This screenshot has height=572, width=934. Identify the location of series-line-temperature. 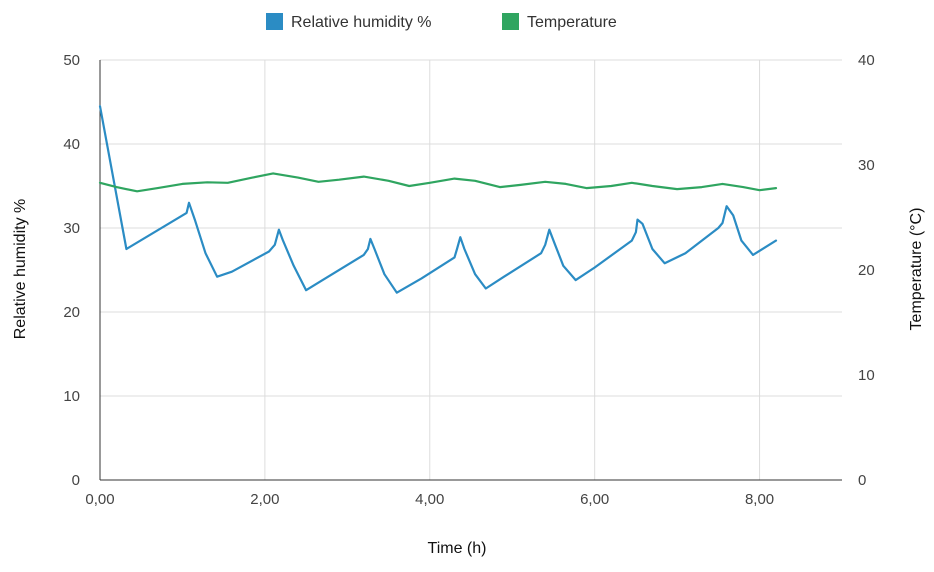
(438, 182).